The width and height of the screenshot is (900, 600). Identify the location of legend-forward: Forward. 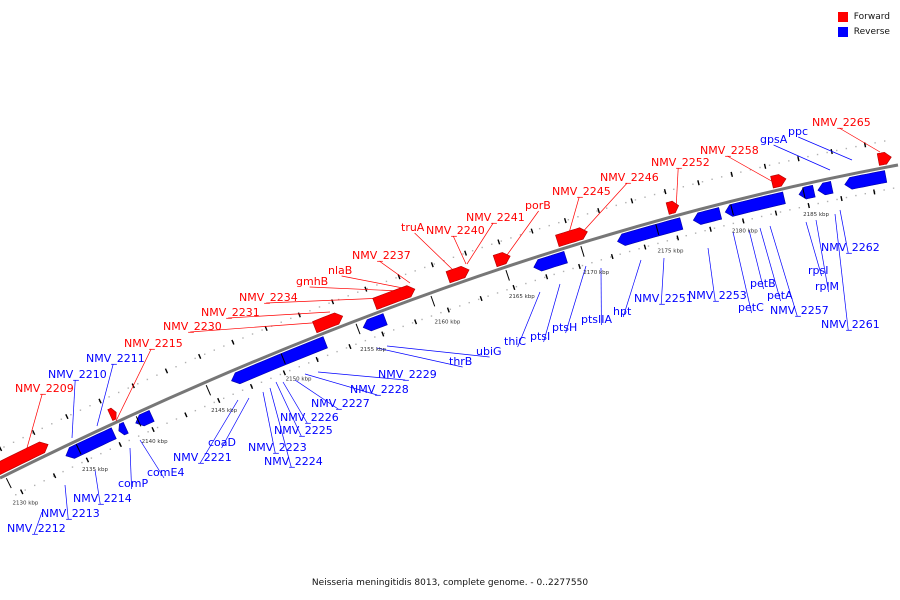
(863, 16).